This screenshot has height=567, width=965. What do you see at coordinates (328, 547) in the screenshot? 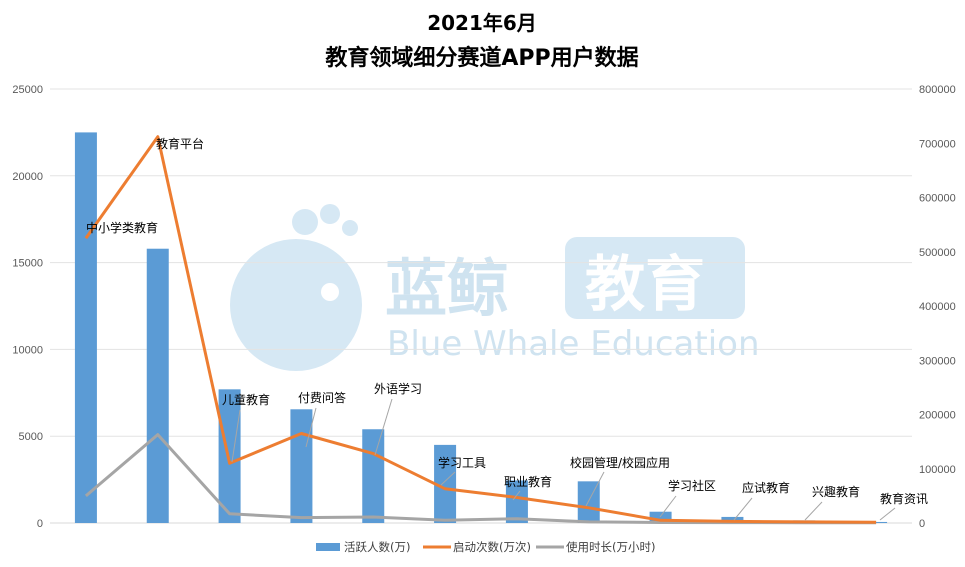
I see `legend-swatch` at bounding box center [328, 547].